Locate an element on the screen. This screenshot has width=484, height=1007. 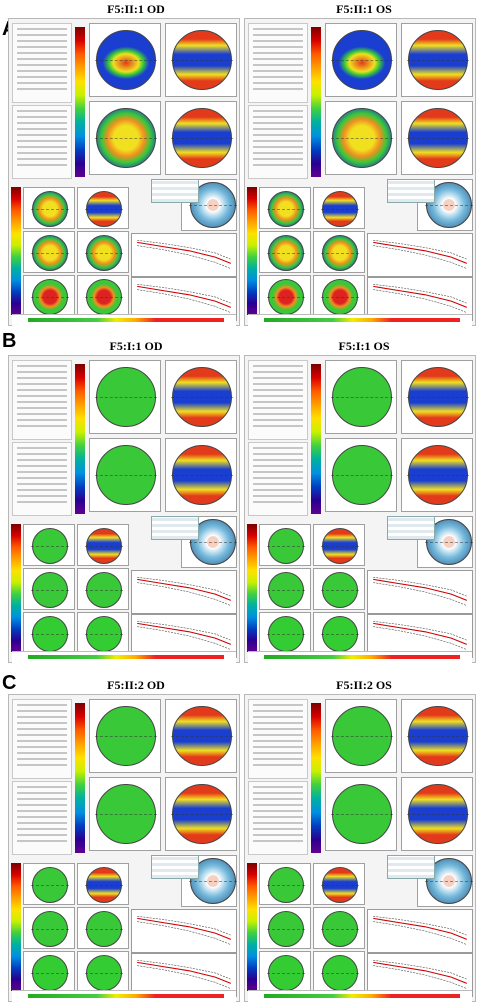
pachymetry-target-frame is located at coordinates (445, 542).